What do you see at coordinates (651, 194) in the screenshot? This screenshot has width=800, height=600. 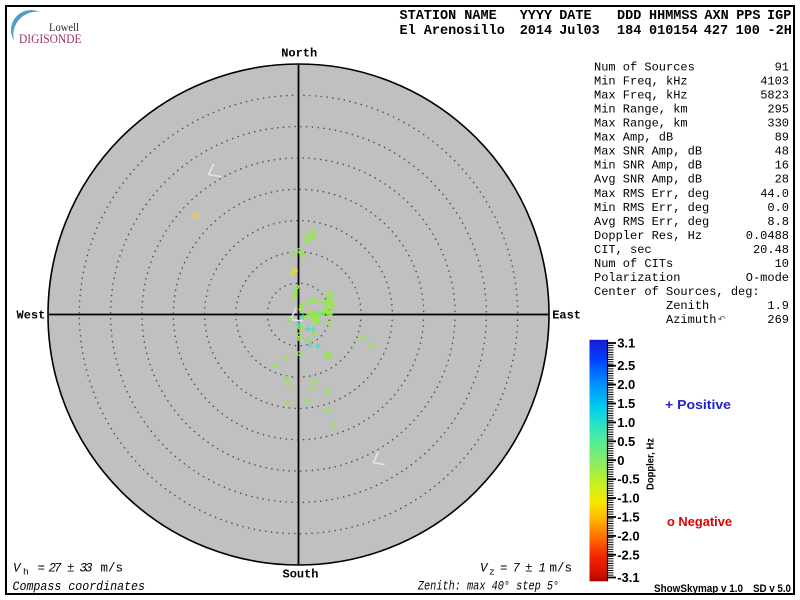 I see `svg-text: Max RMS Err, deg` at bounding box center [651, 194].